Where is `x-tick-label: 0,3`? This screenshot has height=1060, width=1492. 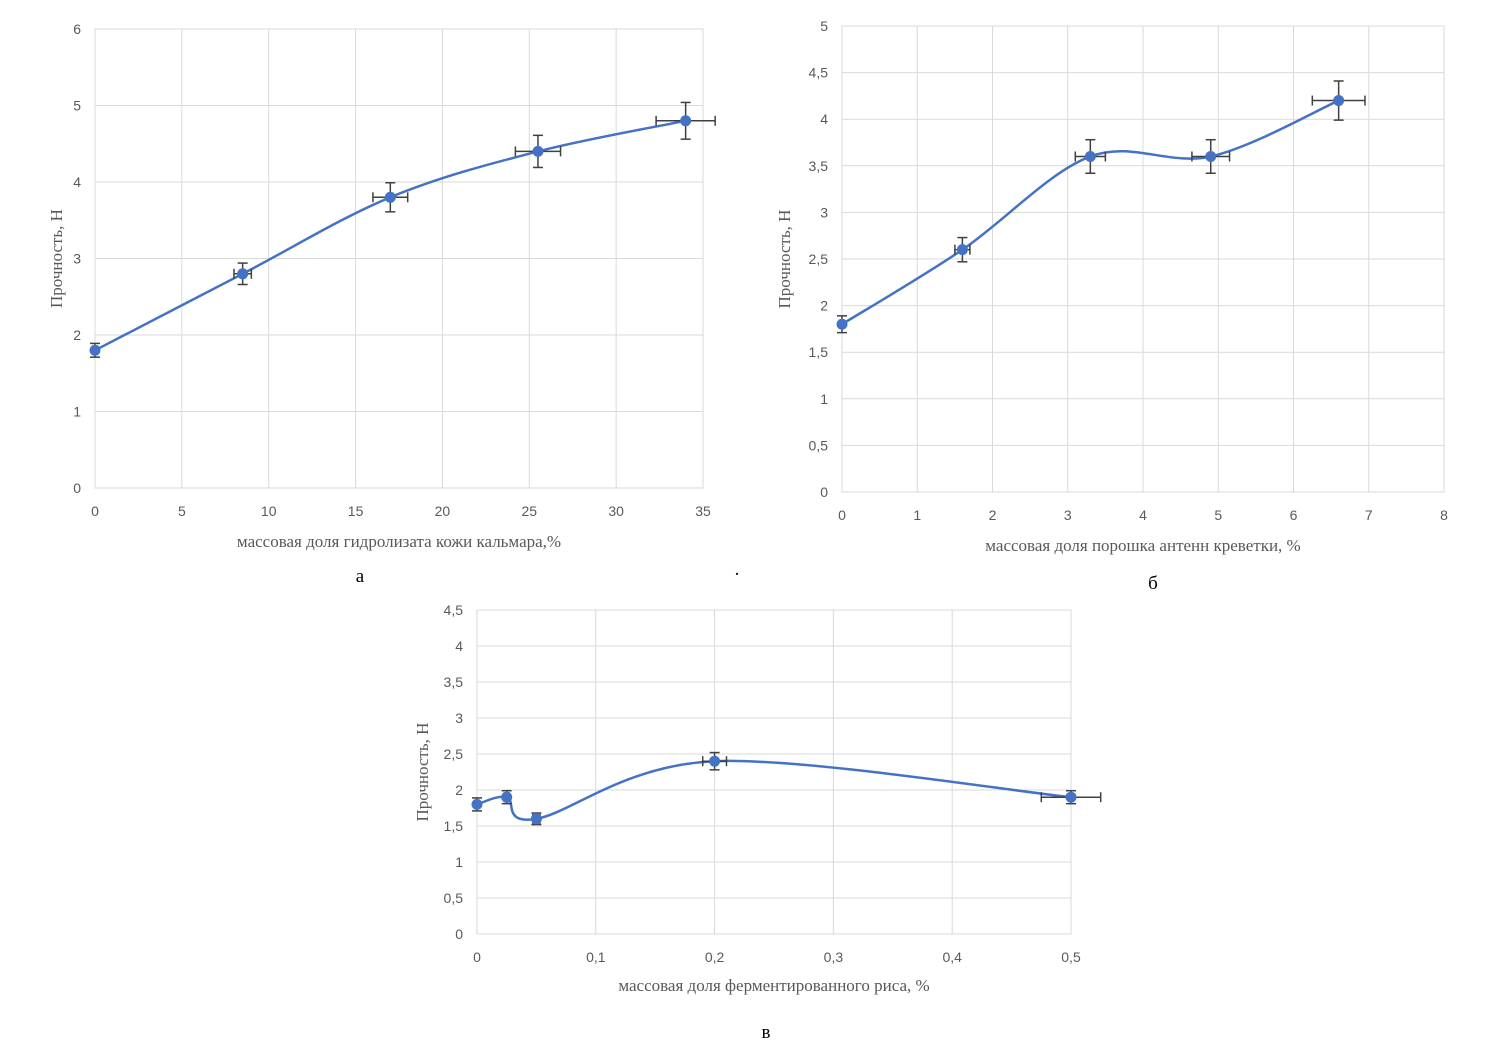 x-tick-label: 0,3 is located at coordinates (834, 957).